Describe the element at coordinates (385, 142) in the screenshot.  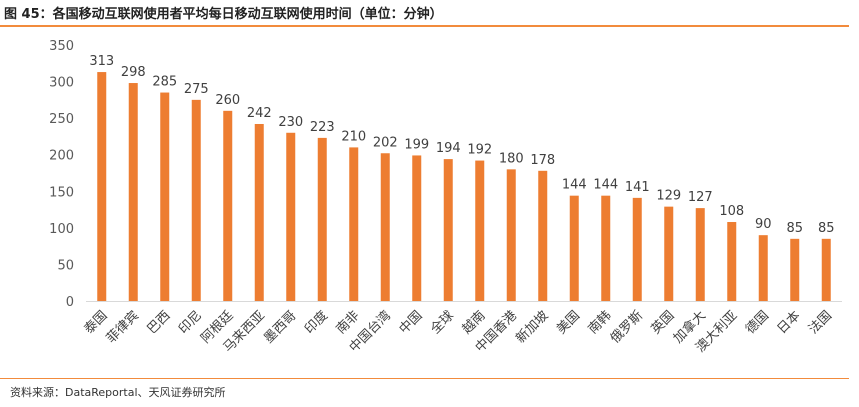
I see `data-label: 202` at that location.